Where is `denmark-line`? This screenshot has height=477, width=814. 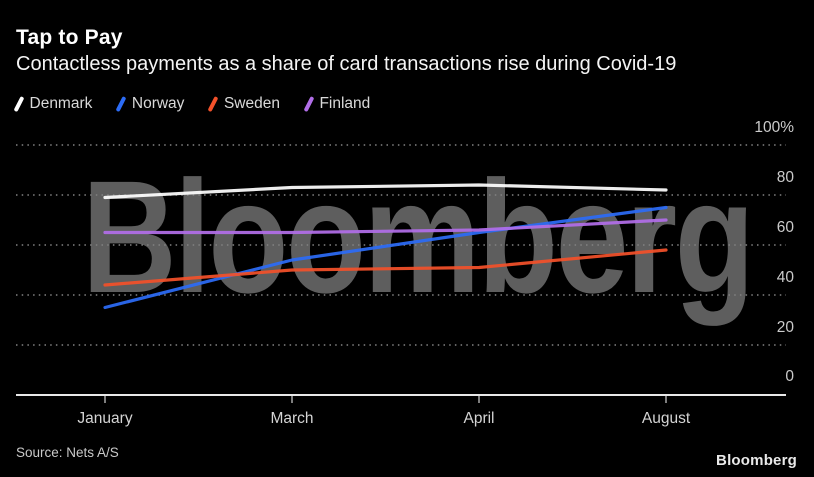
denmark-line is located at coordinates (385, 191).